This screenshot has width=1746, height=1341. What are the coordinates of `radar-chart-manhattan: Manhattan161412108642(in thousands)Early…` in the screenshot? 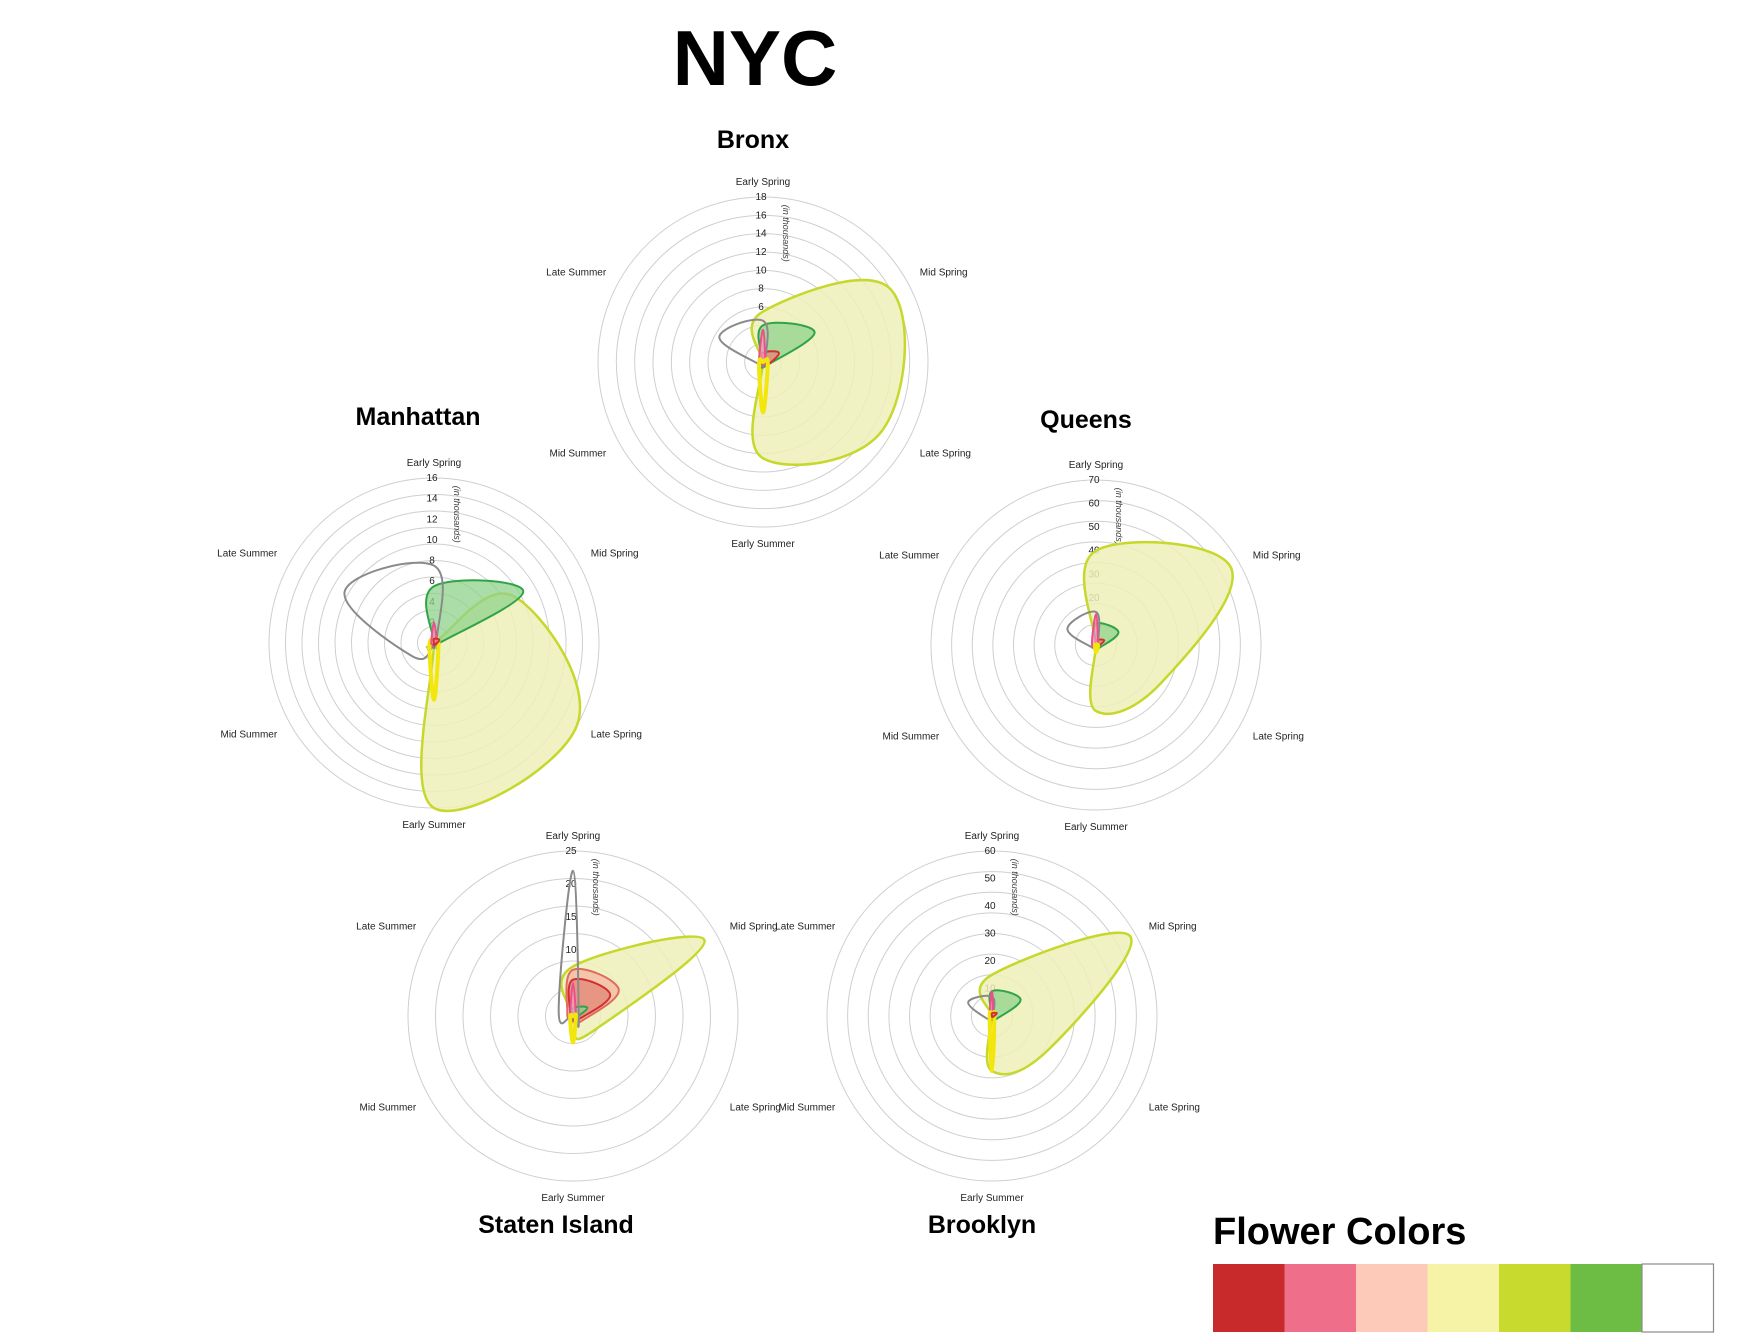 It's located at (429, 617).